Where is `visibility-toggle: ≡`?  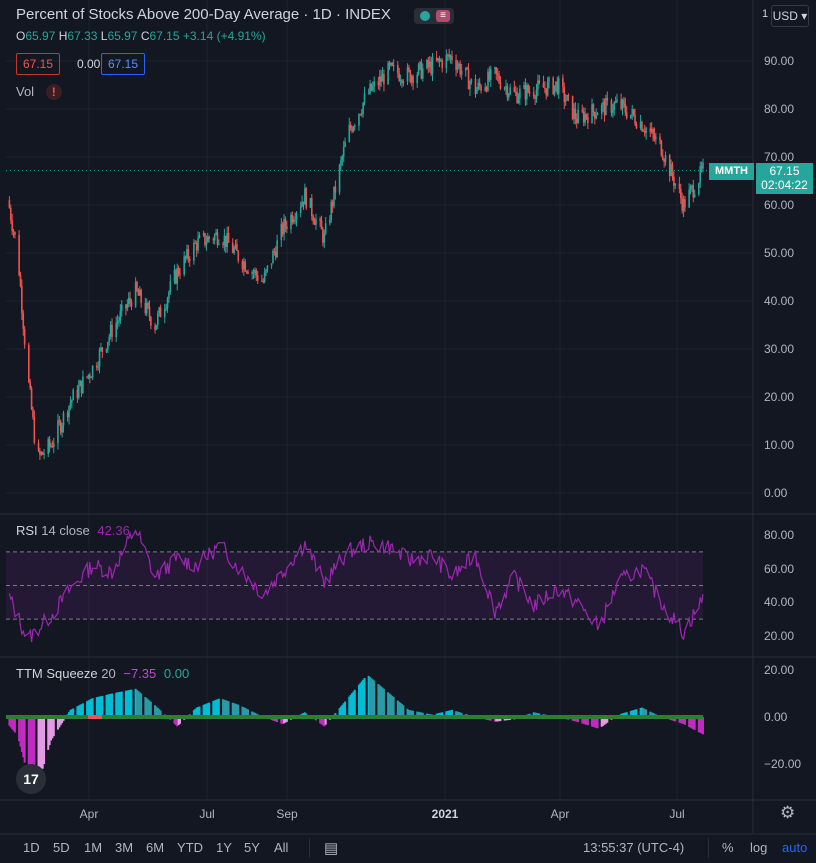
visibility-toggle: ≡ is located at coordinates (434, 16).